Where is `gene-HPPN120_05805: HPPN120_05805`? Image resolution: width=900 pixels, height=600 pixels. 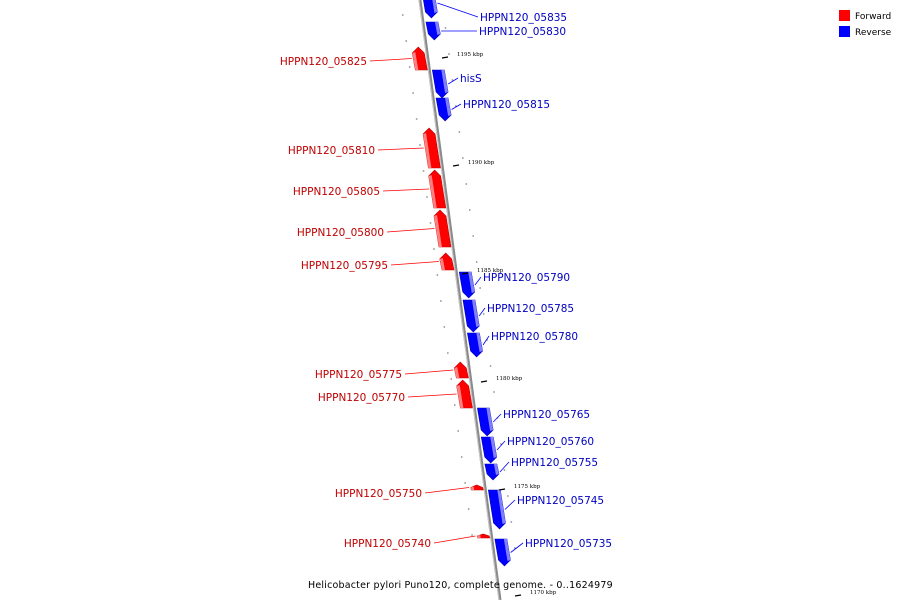 gene-HPPN120_05805: HPPN120_05805 is located at coordinates (370, 189).